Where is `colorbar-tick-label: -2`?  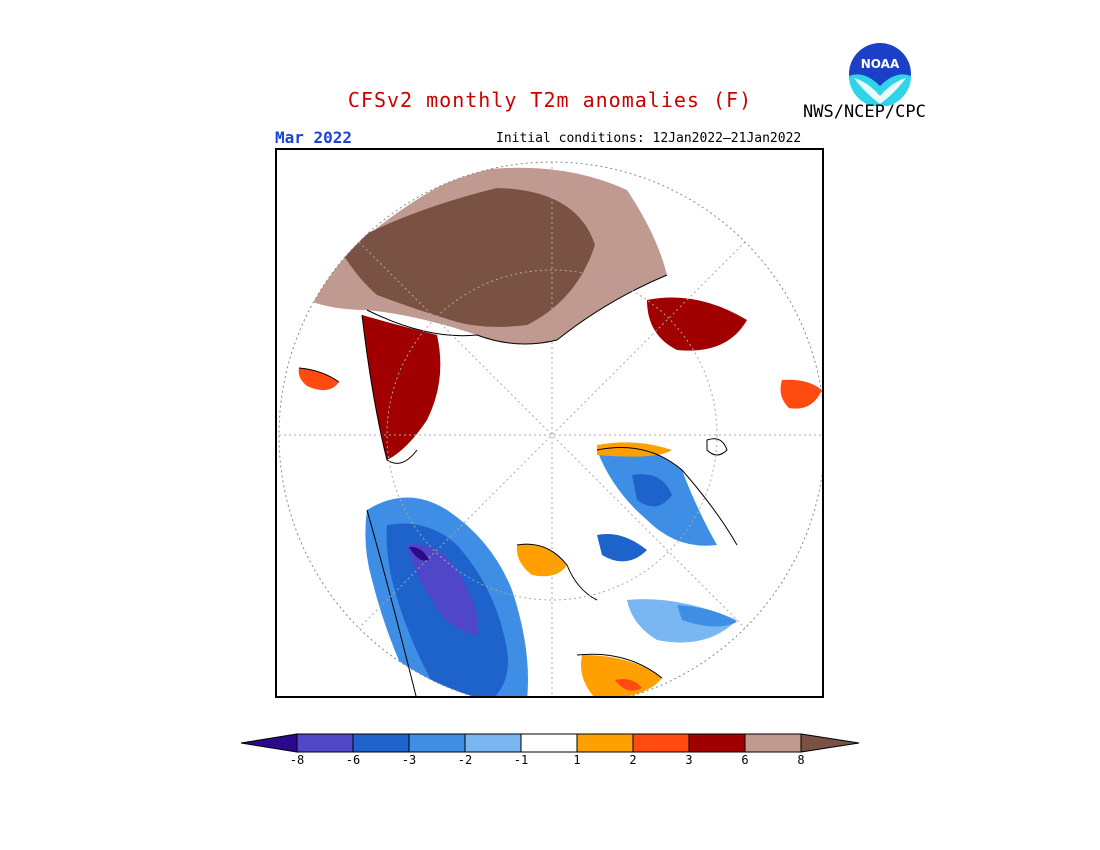
colorbar-tick-label: -2 is located at coordinates (465, 760).